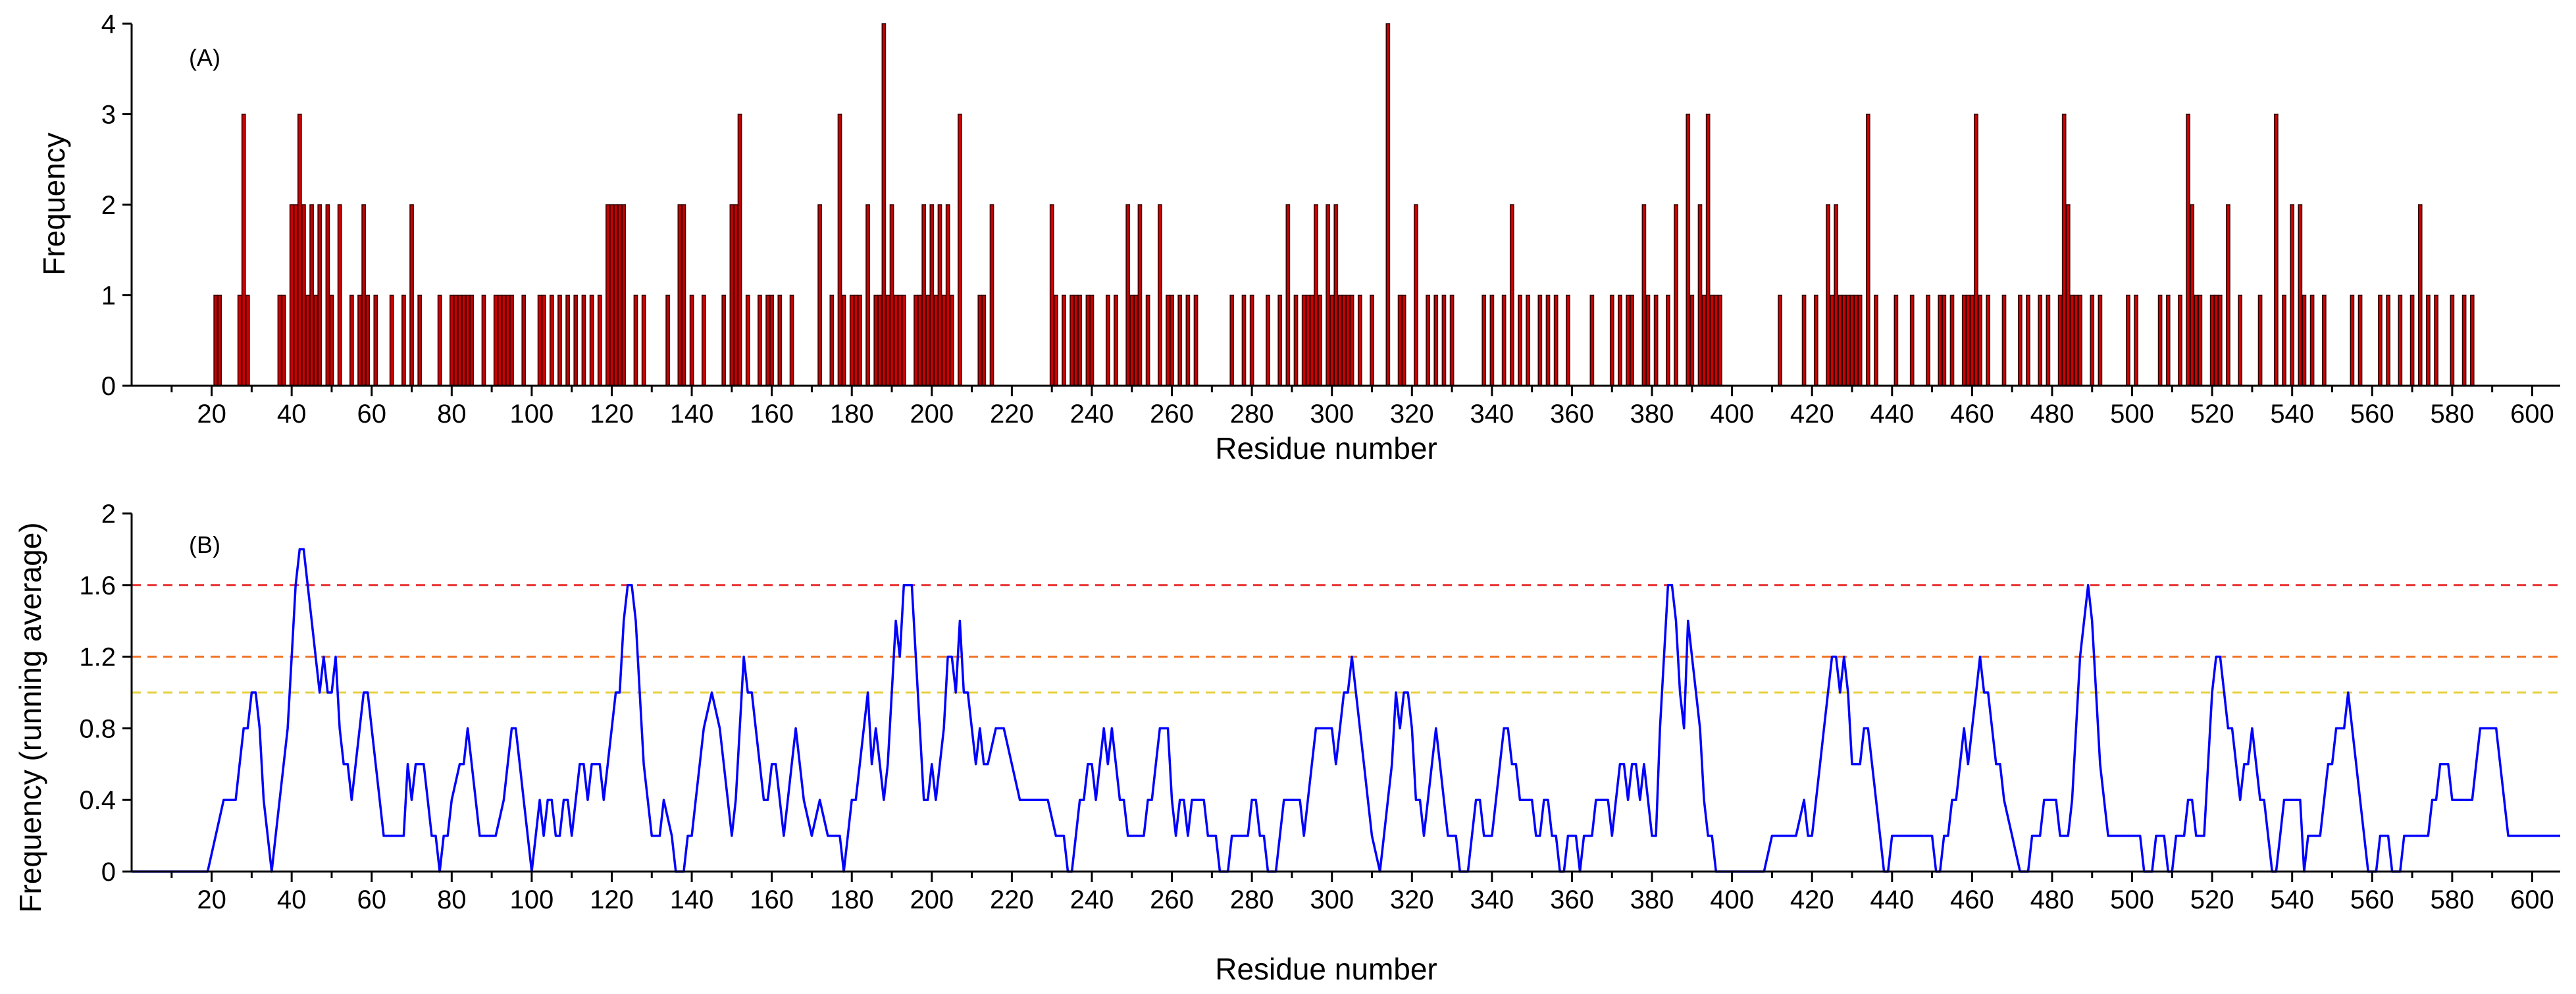  Describe the element at coordinates (1412, 899) in the screenshot. I see `panel-b-x-tick-label: 320` at that location.